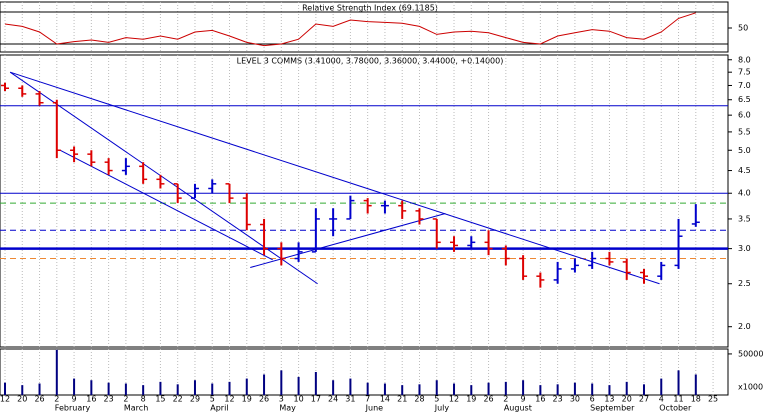 This screenshot has height=412, width=770. Describe the element at coordinates (744, 248) in the screenshot. I see `y-tick-label: 3.0` at that location.